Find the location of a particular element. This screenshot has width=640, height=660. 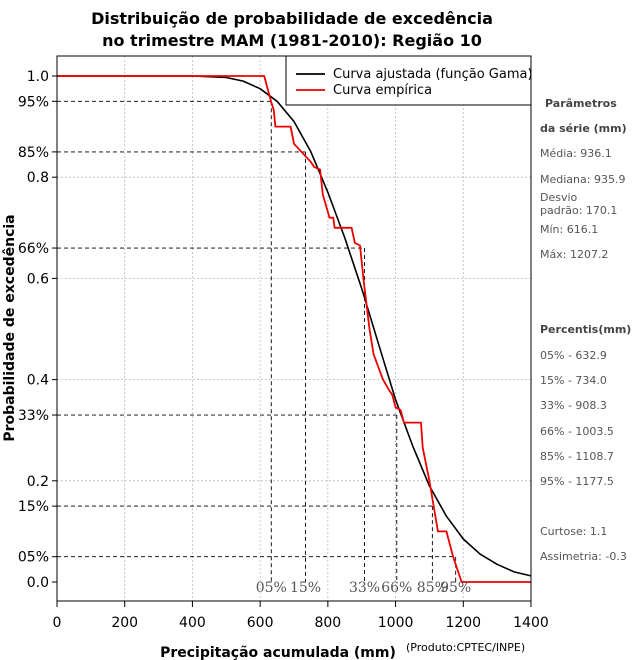

percentile-x-label: 85% is located at coordinates (432, 588).